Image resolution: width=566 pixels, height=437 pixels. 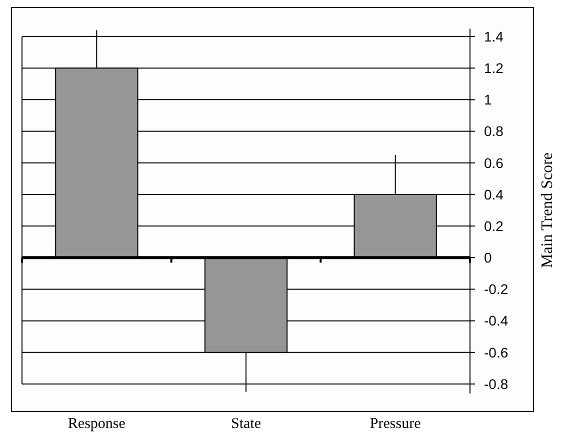 What do you see at coordinates (97, 424) in the screenshot?
I see `x-tick-label: Response` at bounding box center [97, 424].